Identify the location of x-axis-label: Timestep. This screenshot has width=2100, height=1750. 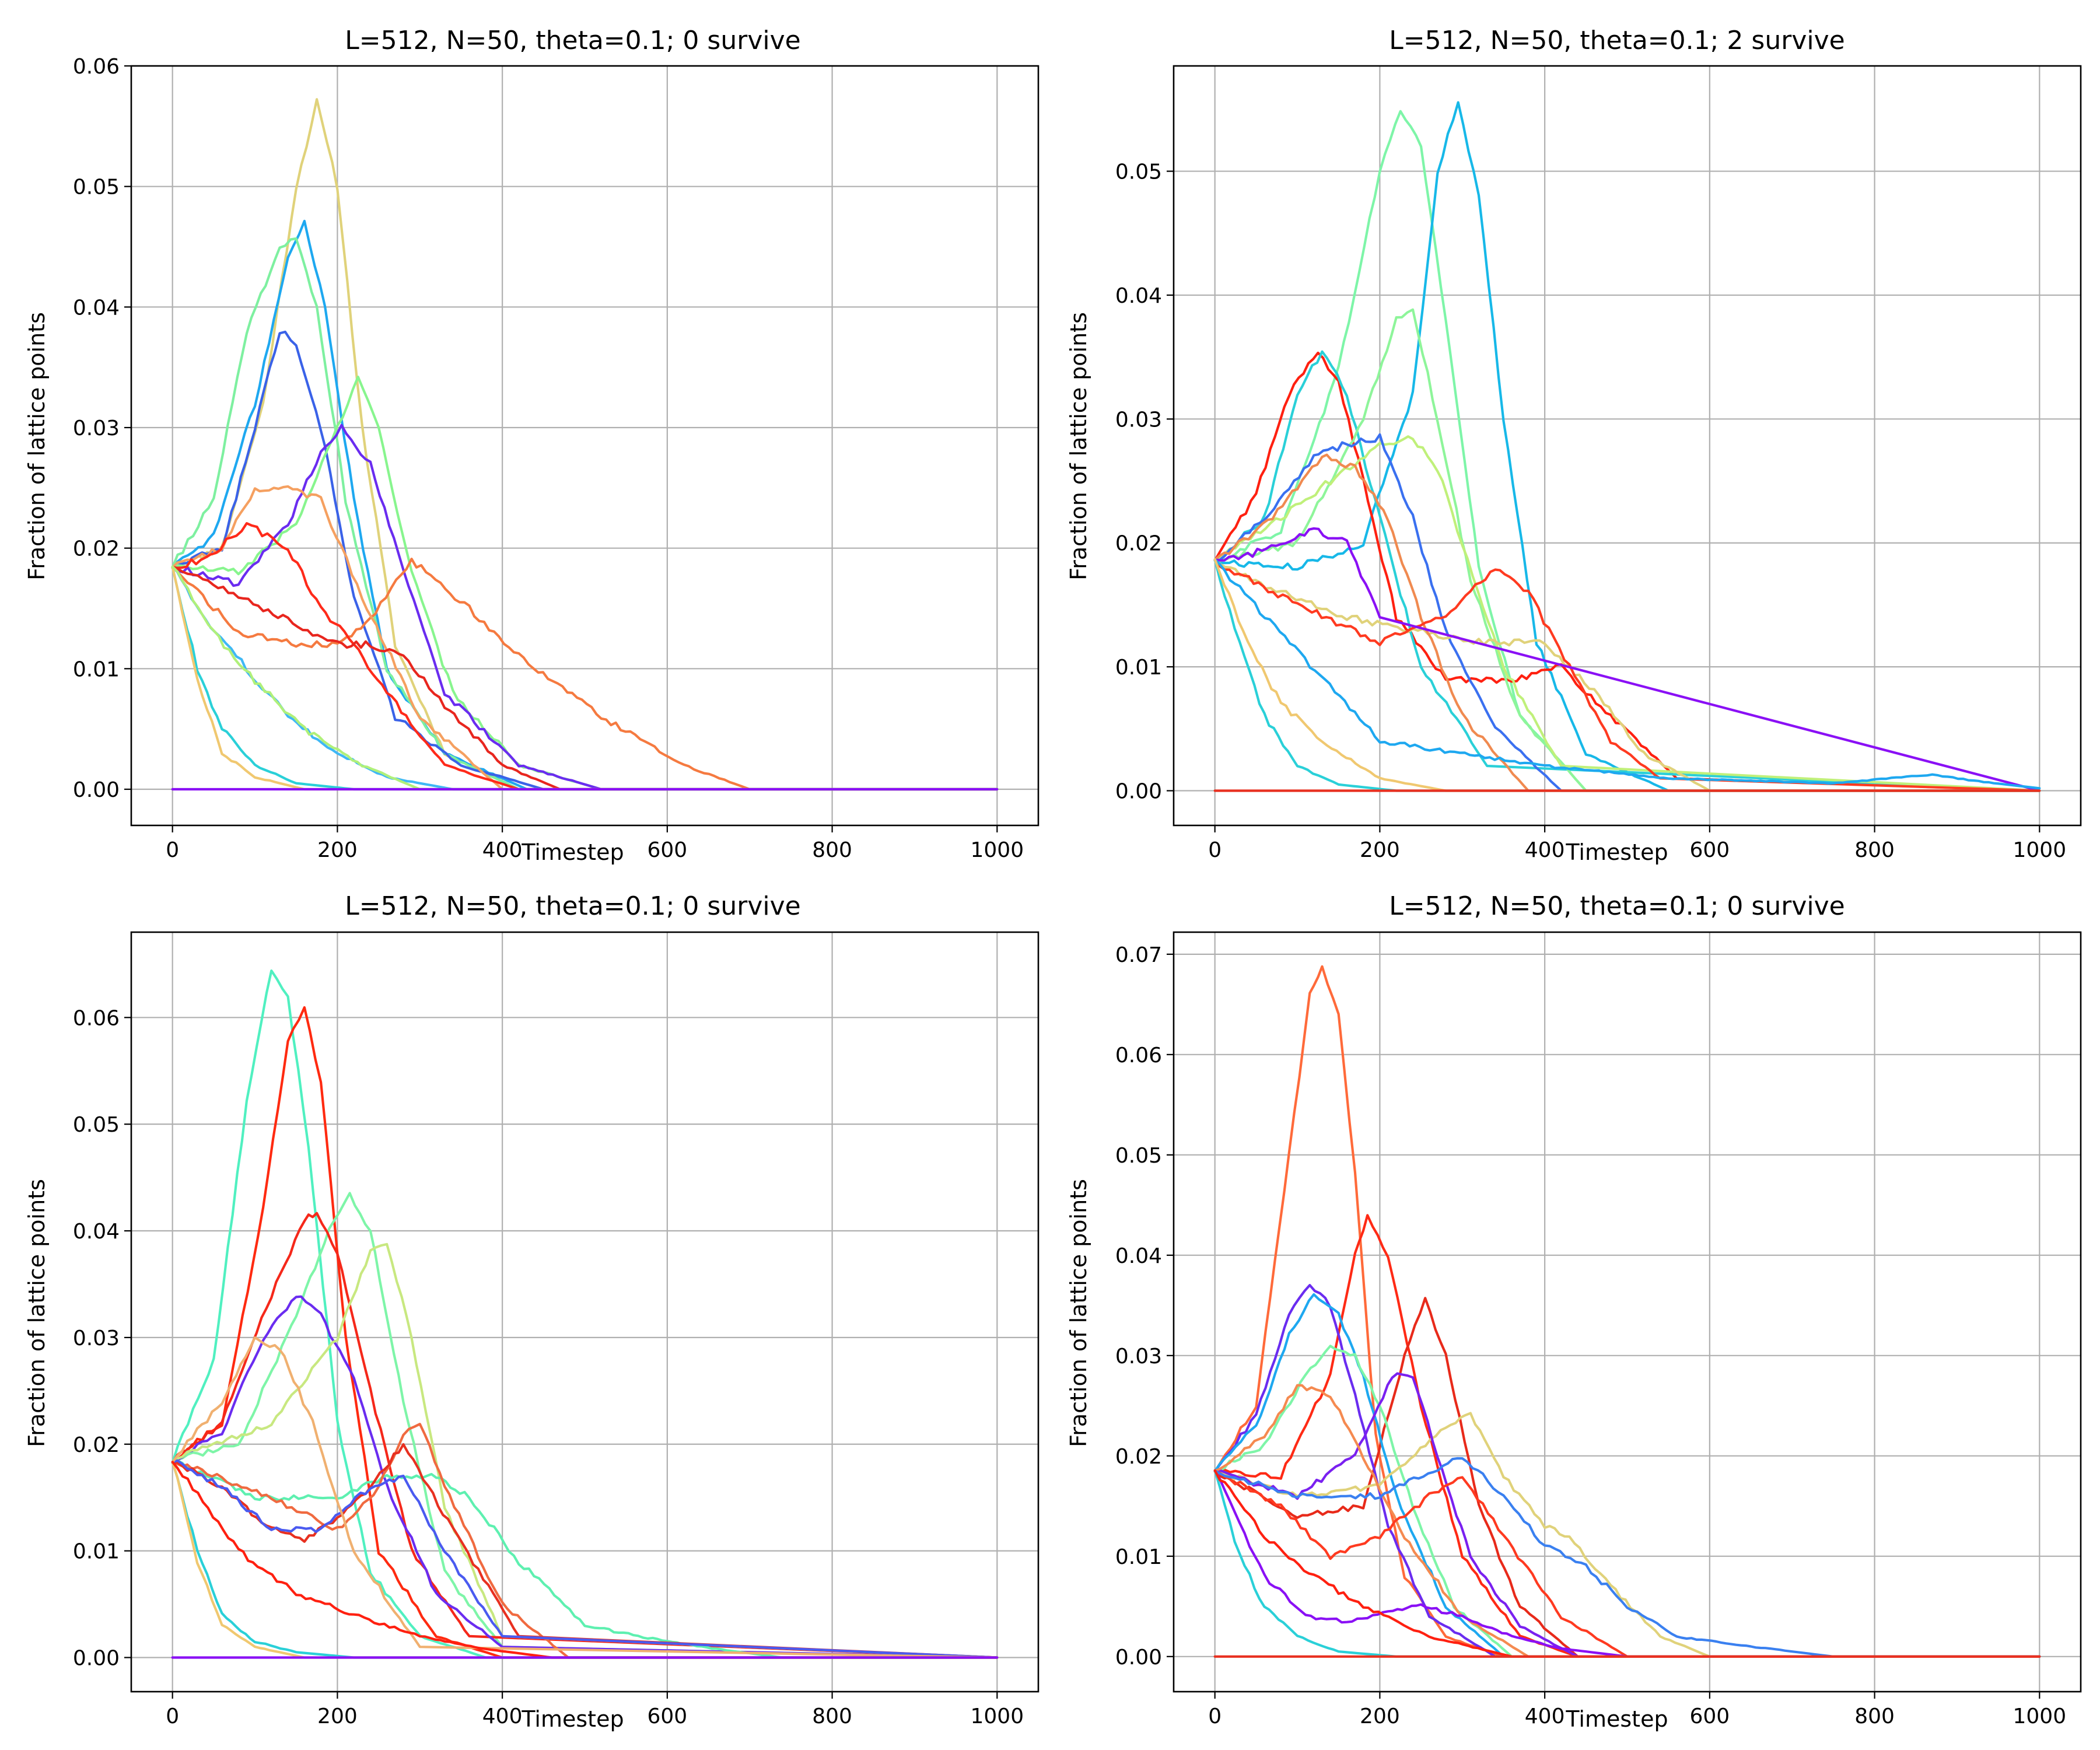
(1616, 1719).